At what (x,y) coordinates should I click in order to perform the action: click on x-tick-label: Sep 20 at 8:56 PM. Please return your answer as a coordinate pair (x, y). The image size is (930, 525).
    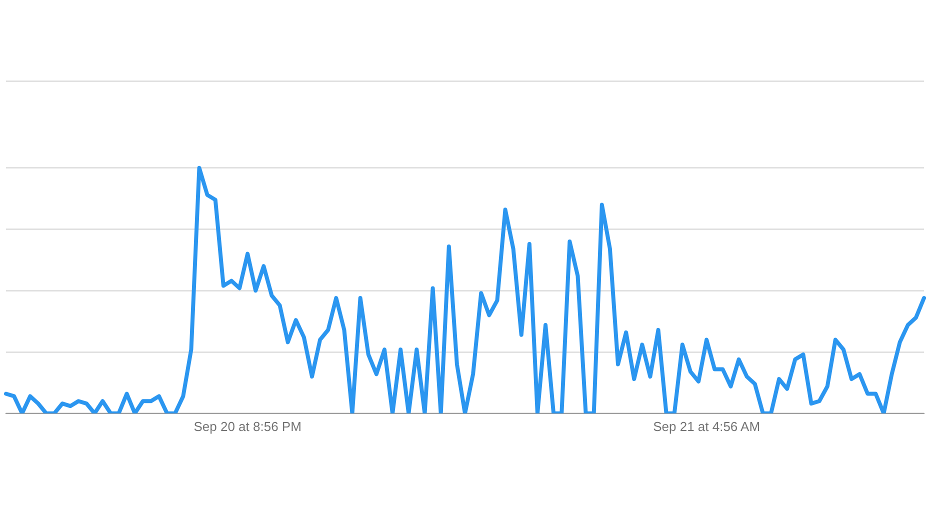
    Looking at the image, I should click on (248, 426).